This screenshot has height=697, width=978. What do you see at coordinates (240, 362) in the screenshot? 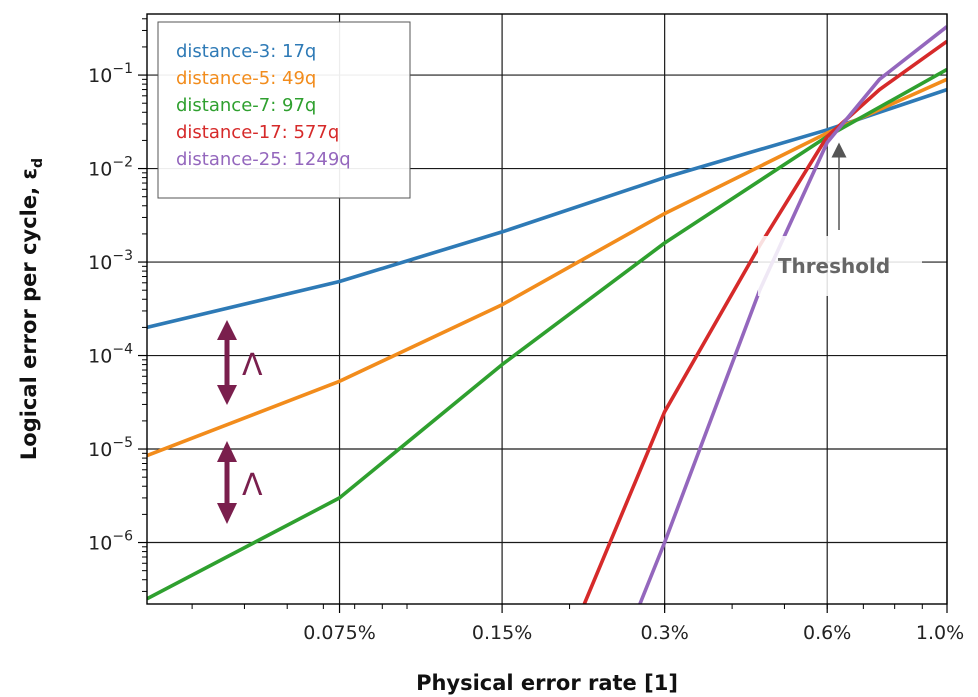
I see `lambda-annotation-1: Λ` at bounding box center [240, 362].